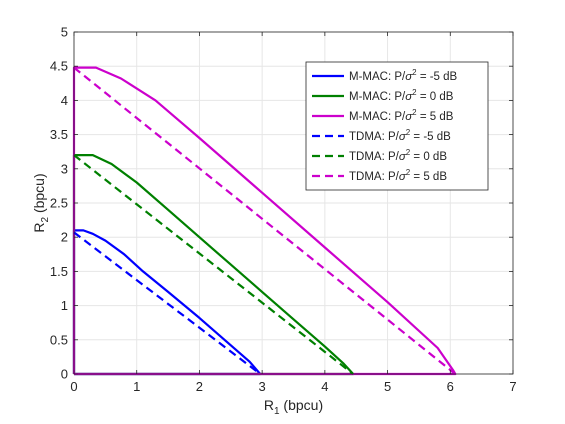  I want to click on x-axis-label-unit: (bpcu), so click(302, 405).